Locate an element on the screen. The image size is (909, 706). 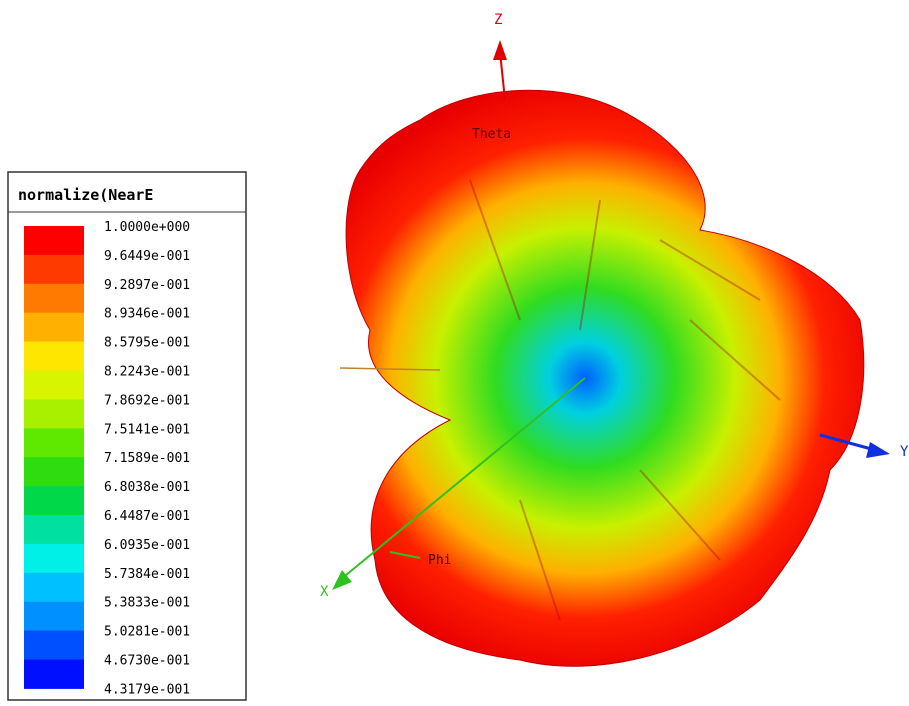
legend-label: 6.4487e-001 is located at coordinates (147, 516).